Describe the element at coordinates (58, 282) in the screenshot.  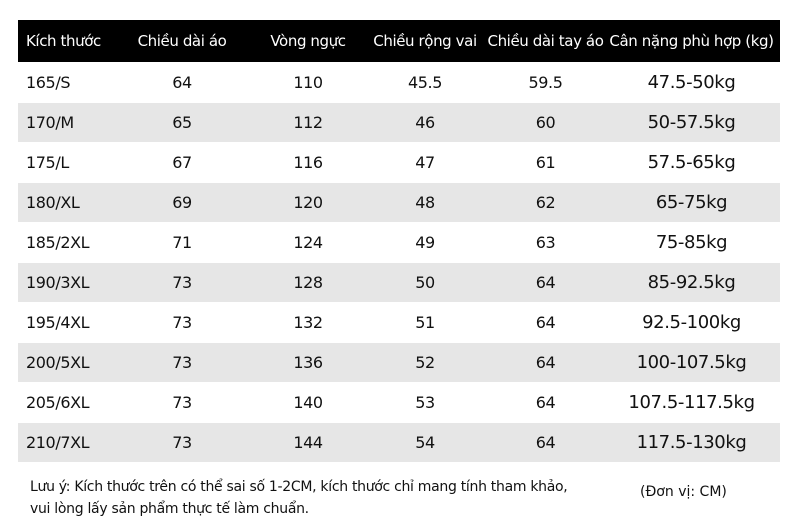
I see `size-cell: 190/3XL` at that location.